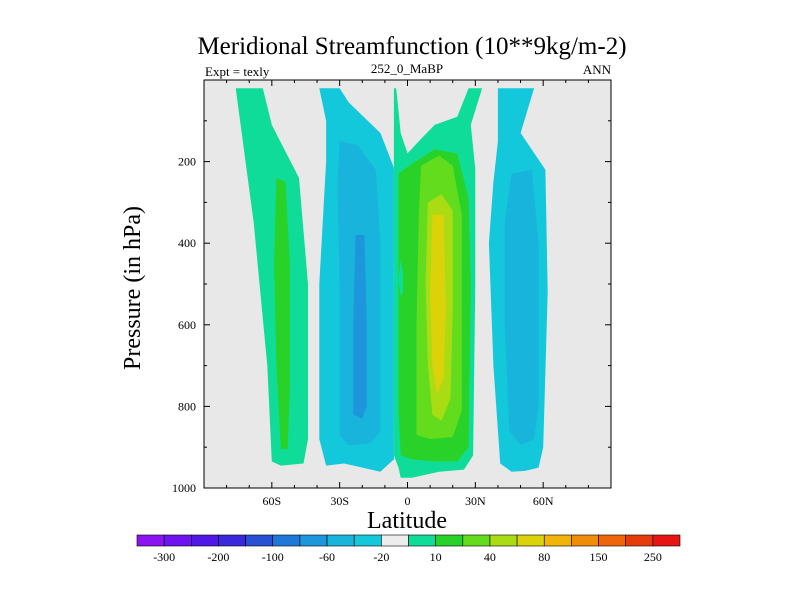 This screenshot has width=800, height=600. Describe the element at coordinates (544, 557) in the screenshot. I see `colorbar-label: 80` at that location.